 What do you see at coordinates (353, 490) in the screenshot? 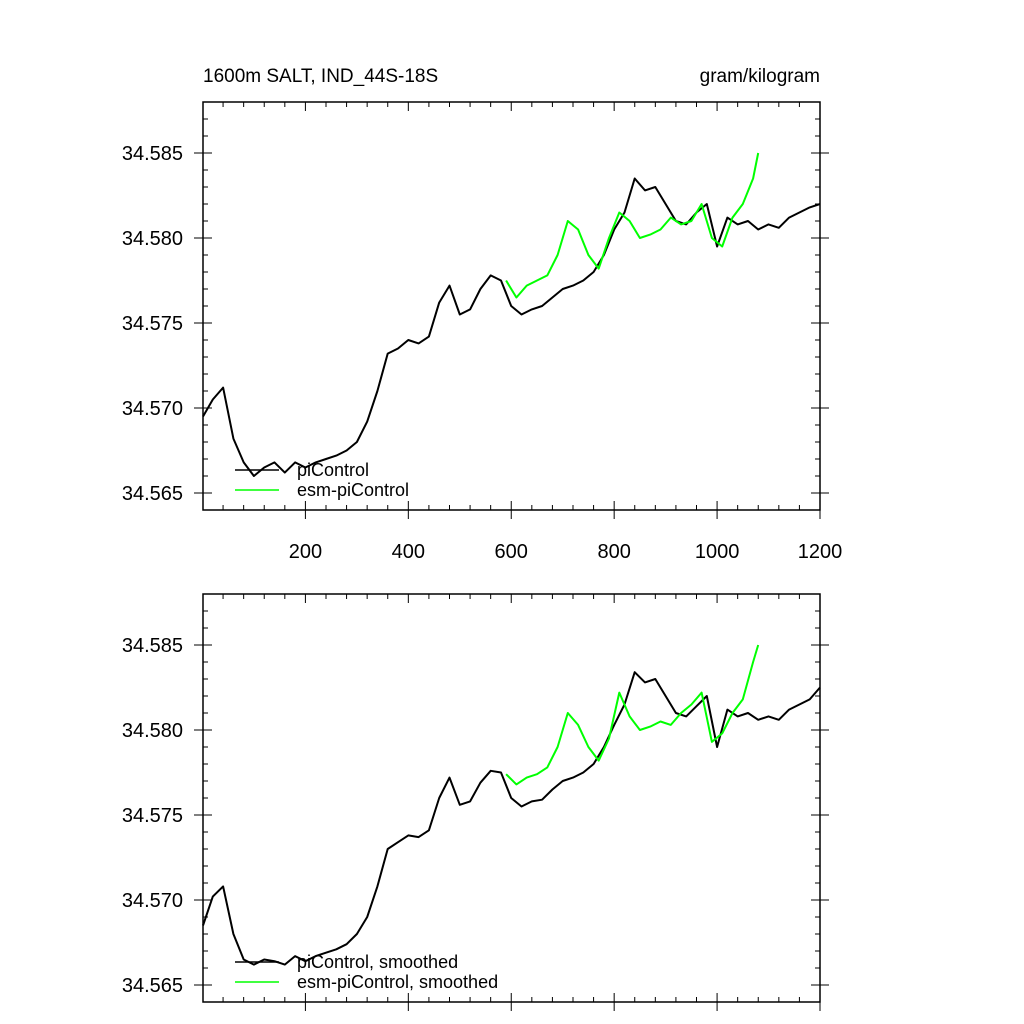
I see `legend-label: esm-piControl` at bounding box center [353, 490].